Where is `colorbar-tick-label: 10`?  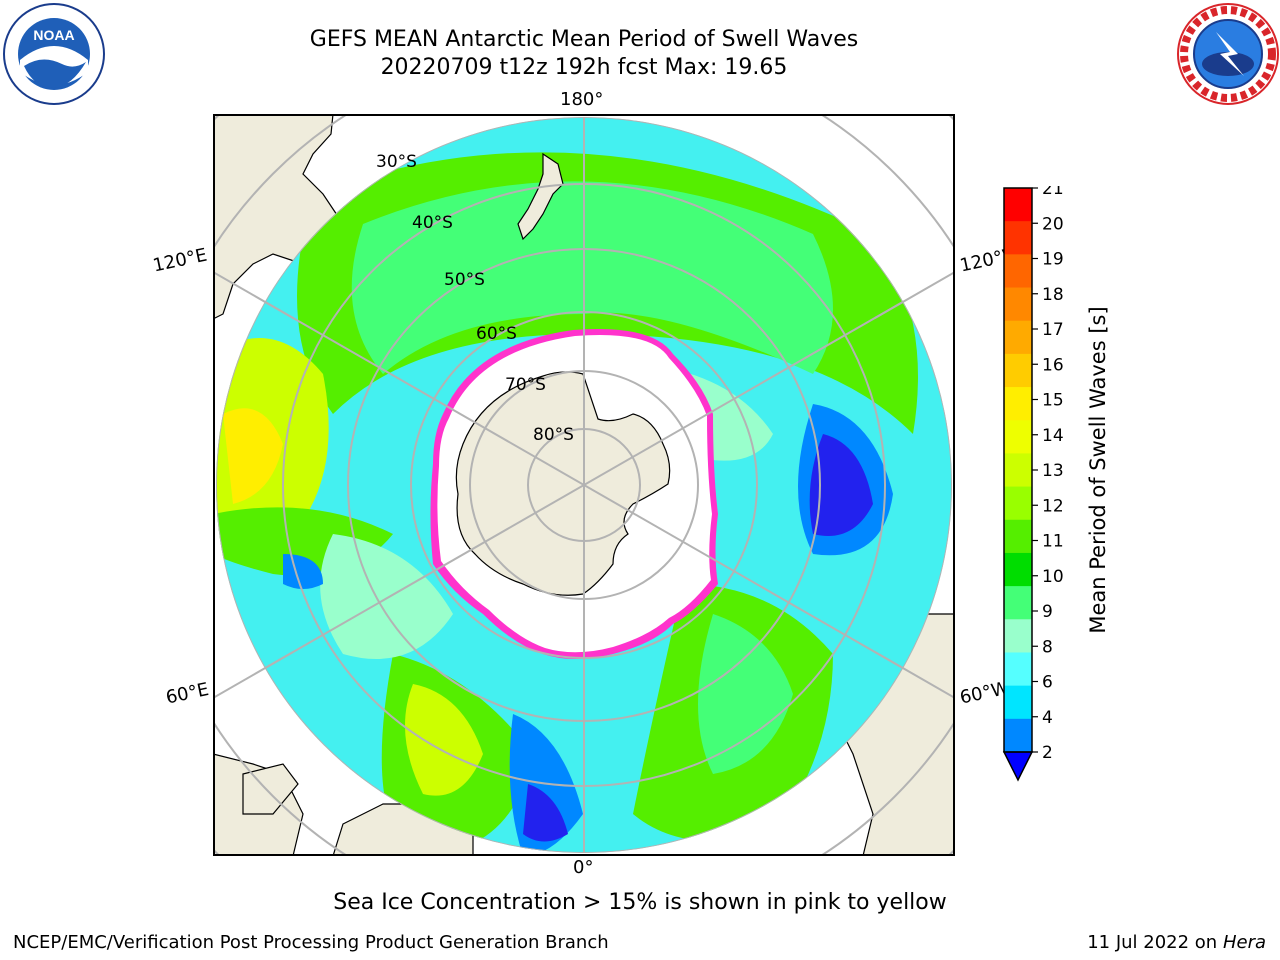 colorbar-tick-label: 10 is located at coordinates (1053, 577).